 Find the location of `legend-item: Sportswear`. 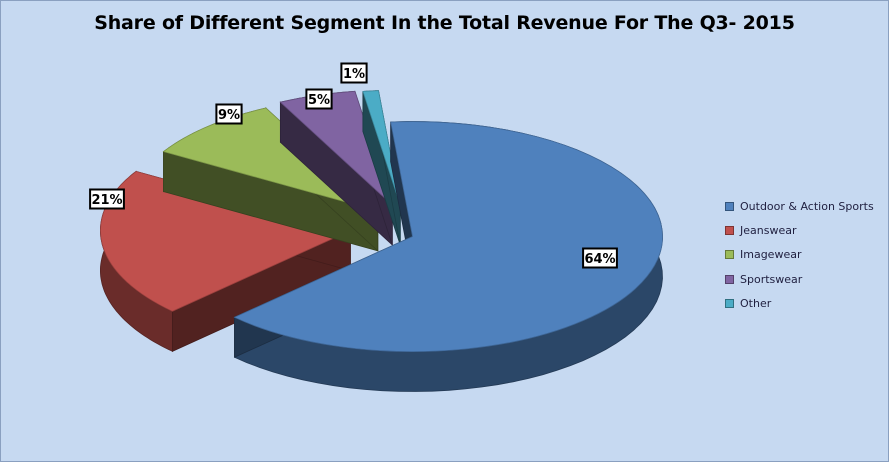

legend-item: Sportswear is located at coordinates (799, 279).